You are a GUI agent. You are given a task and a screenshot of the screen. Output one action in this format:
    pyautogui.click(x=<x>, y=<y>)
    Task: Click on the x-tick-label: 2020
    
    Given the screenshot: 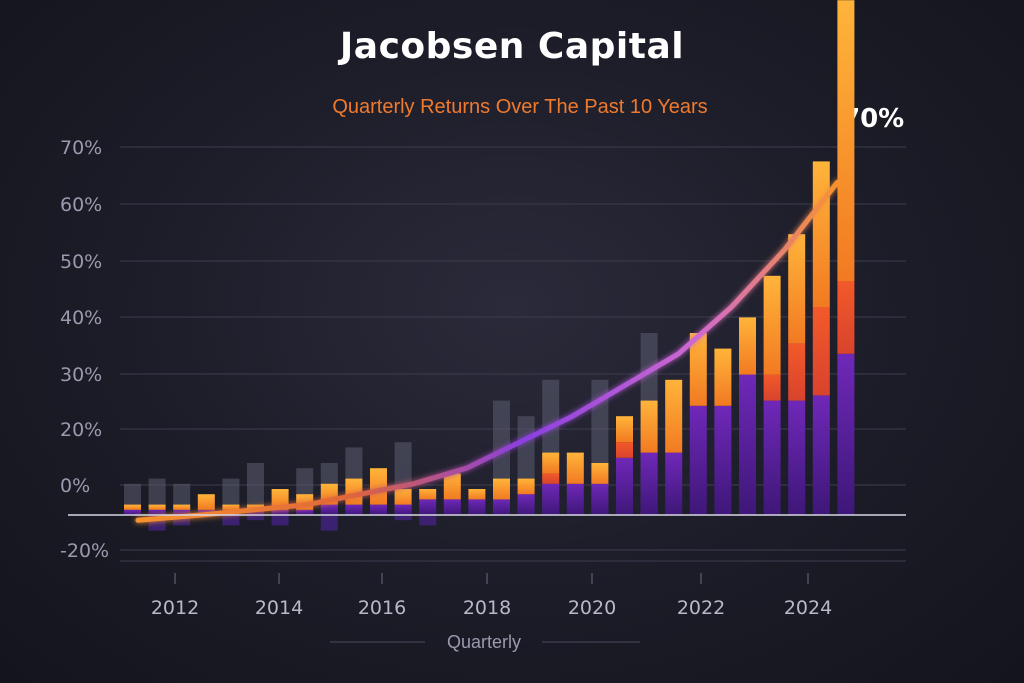 What is the action you would take?
    pyautogui.click(x=592, y=608)
    